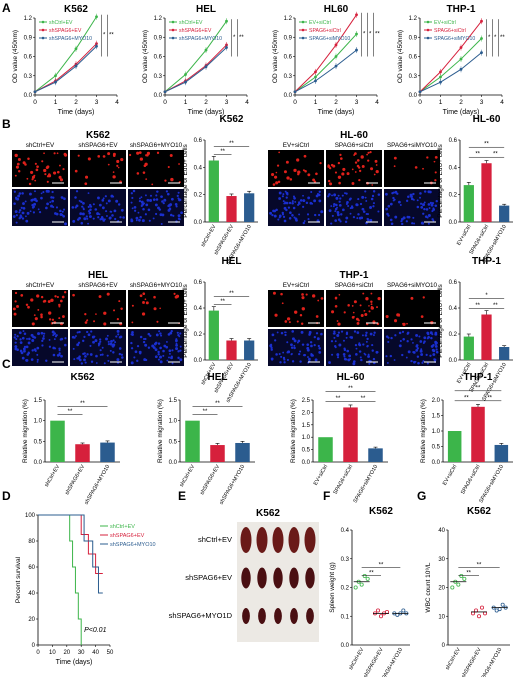  What do you see at coordinates (75, 480) in the screenshot?
I see `x-tick-label: shSPAG6+EV` at bounding box center [75, 480].